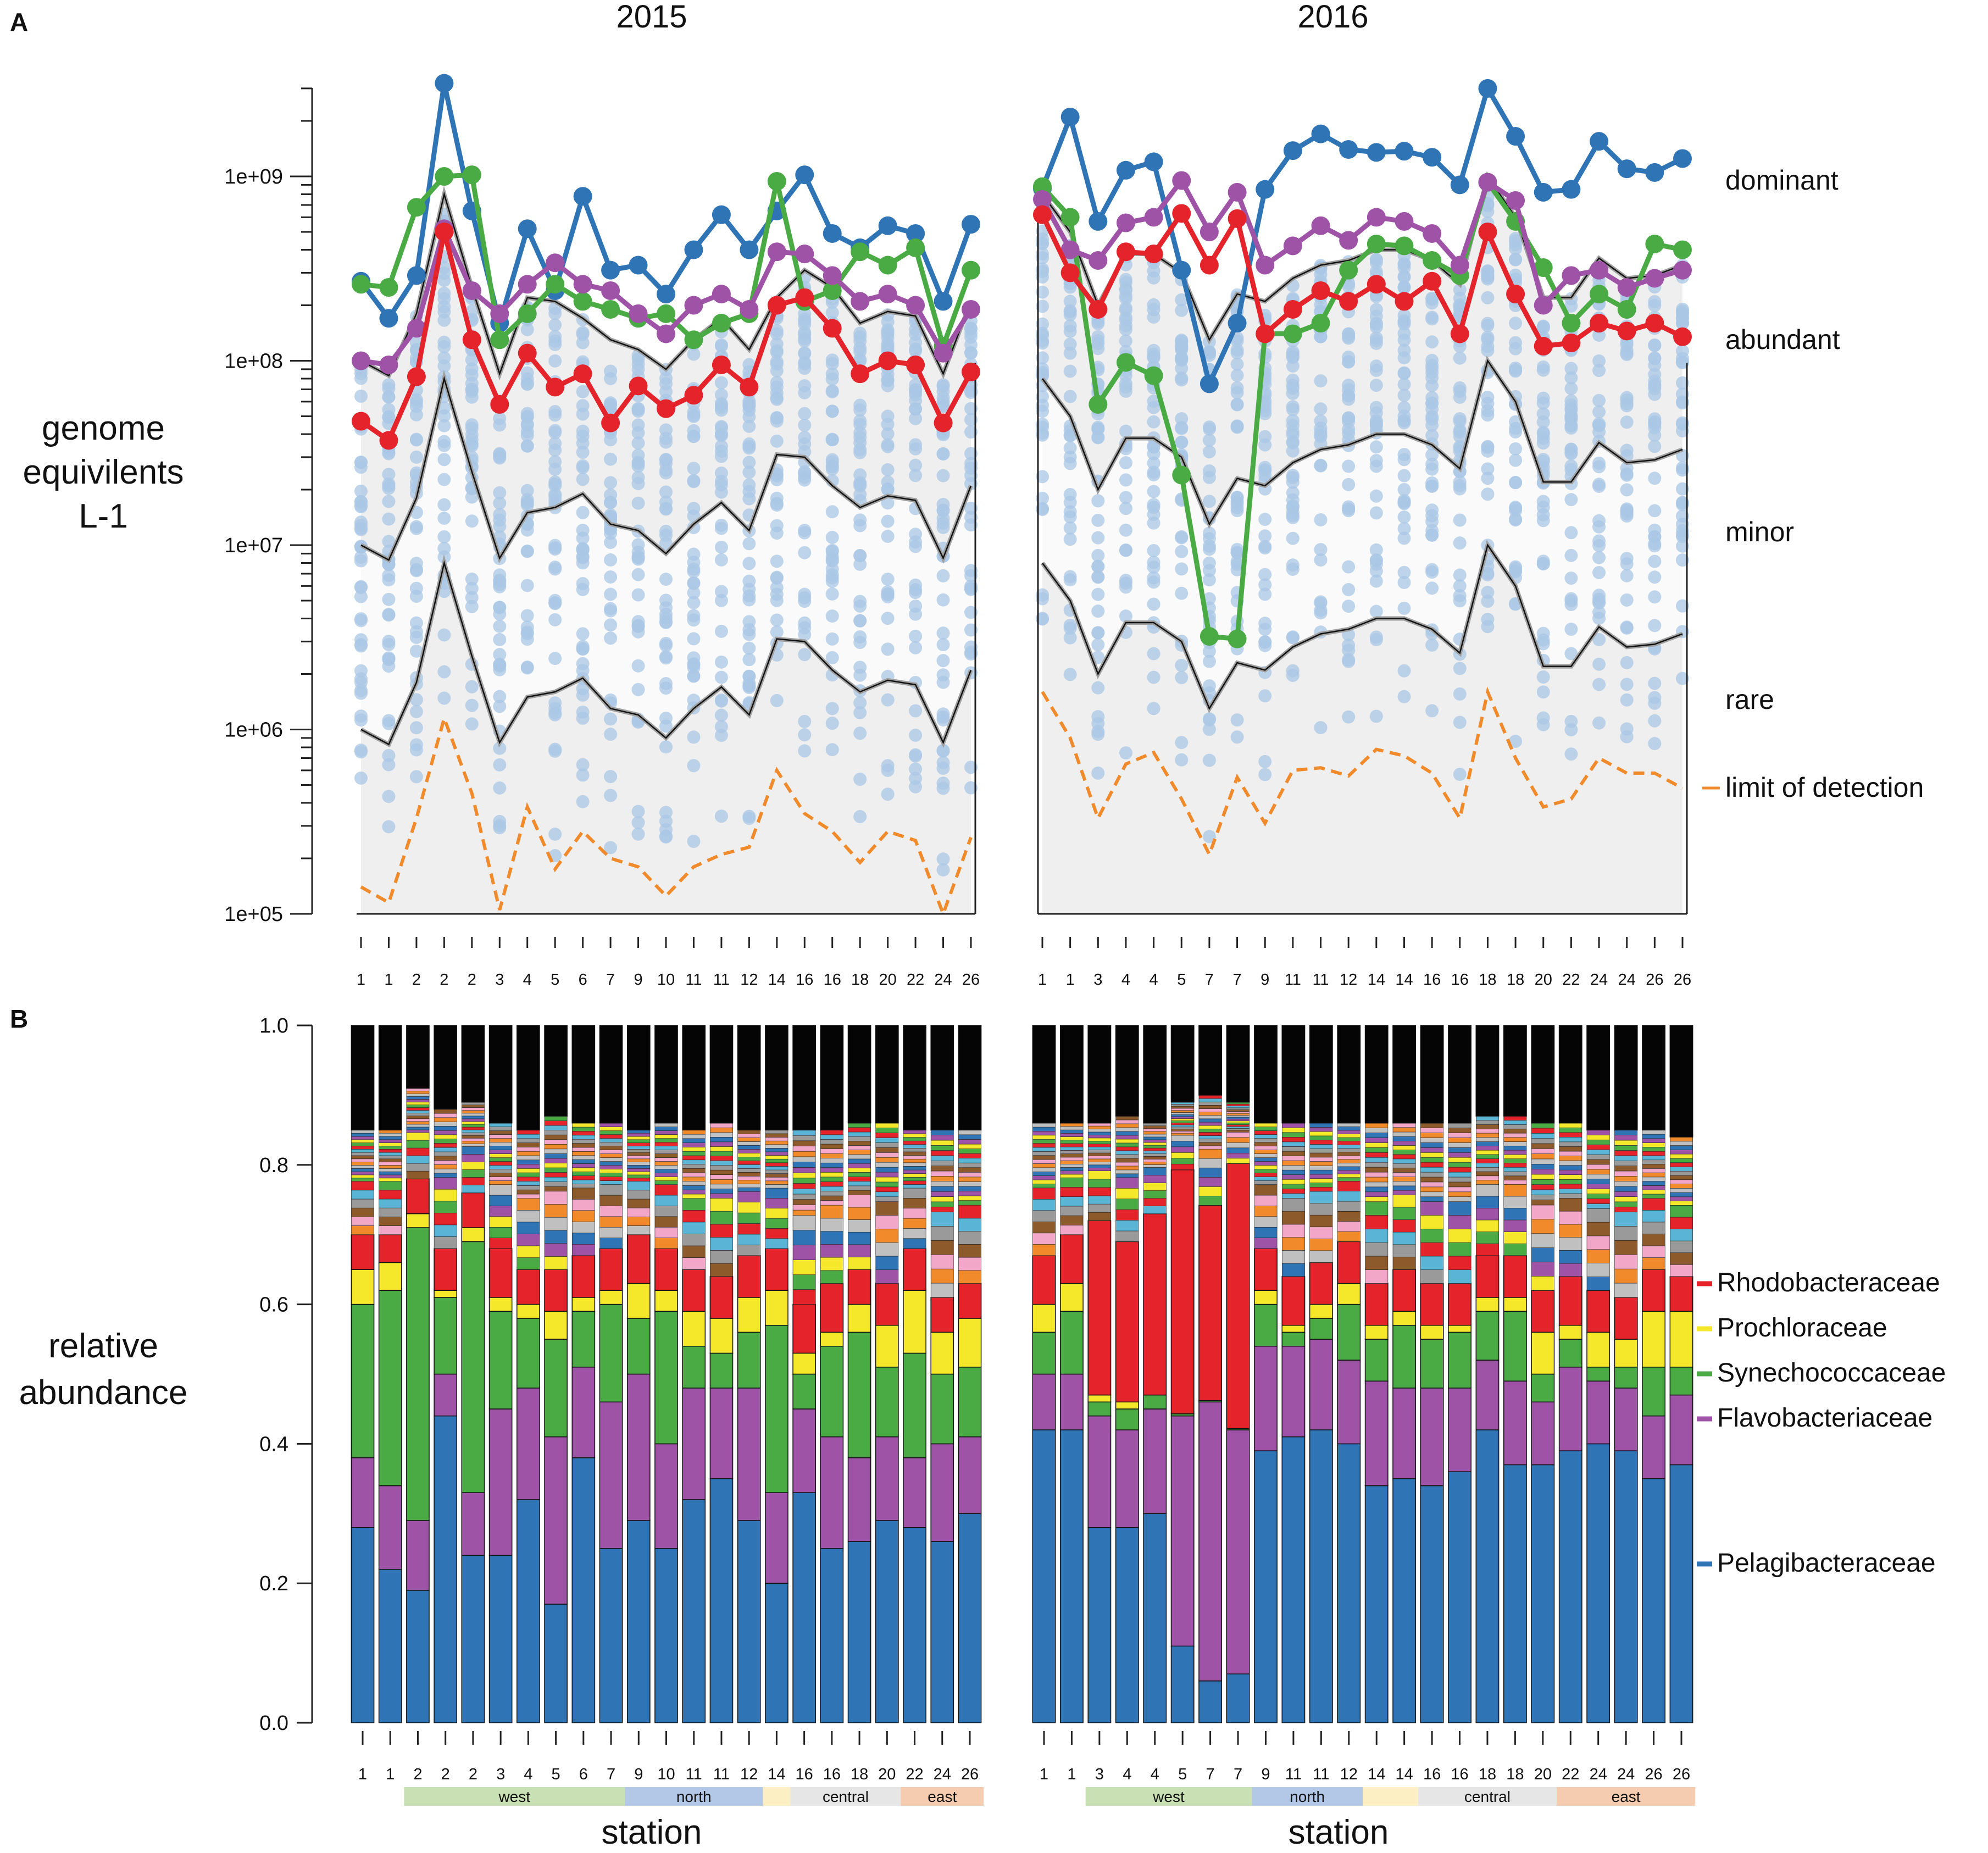 The image size is (1988, 1853). What do you see at coordinates (694, 1796) in the screenshot?
I see `region-label-north: north` at bounding box center [694, 1796].